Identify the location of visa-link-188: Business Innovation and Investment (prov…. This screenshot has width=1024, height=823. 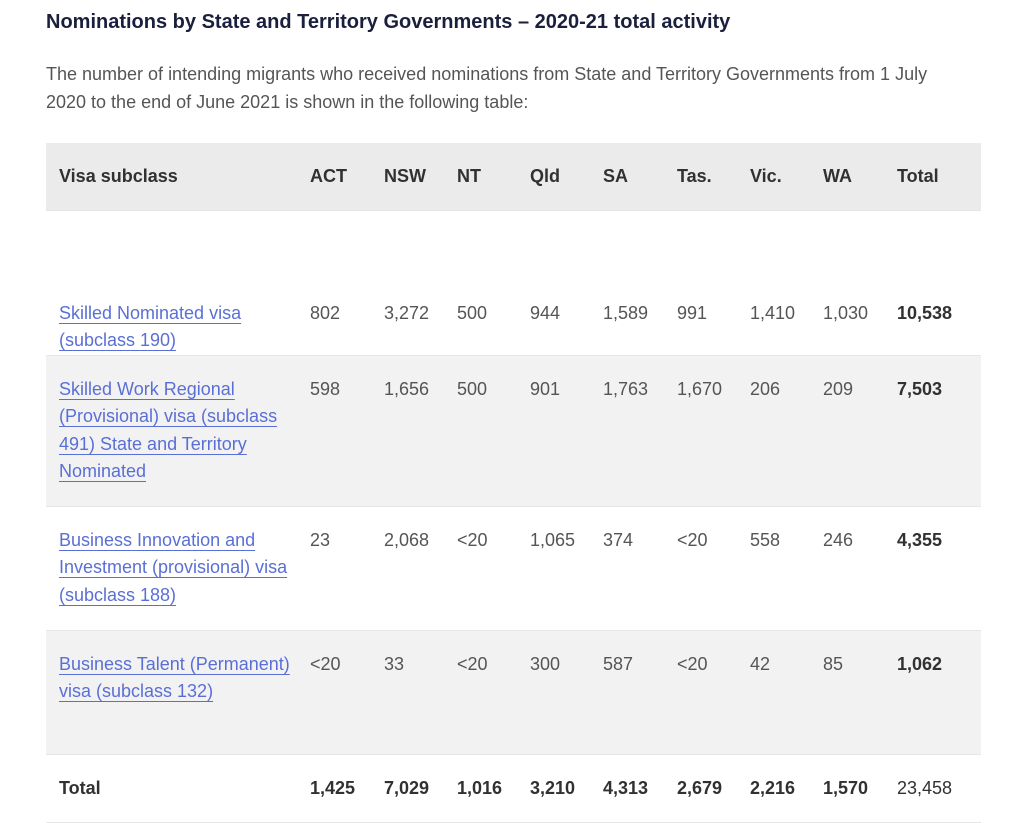
(173, 567).